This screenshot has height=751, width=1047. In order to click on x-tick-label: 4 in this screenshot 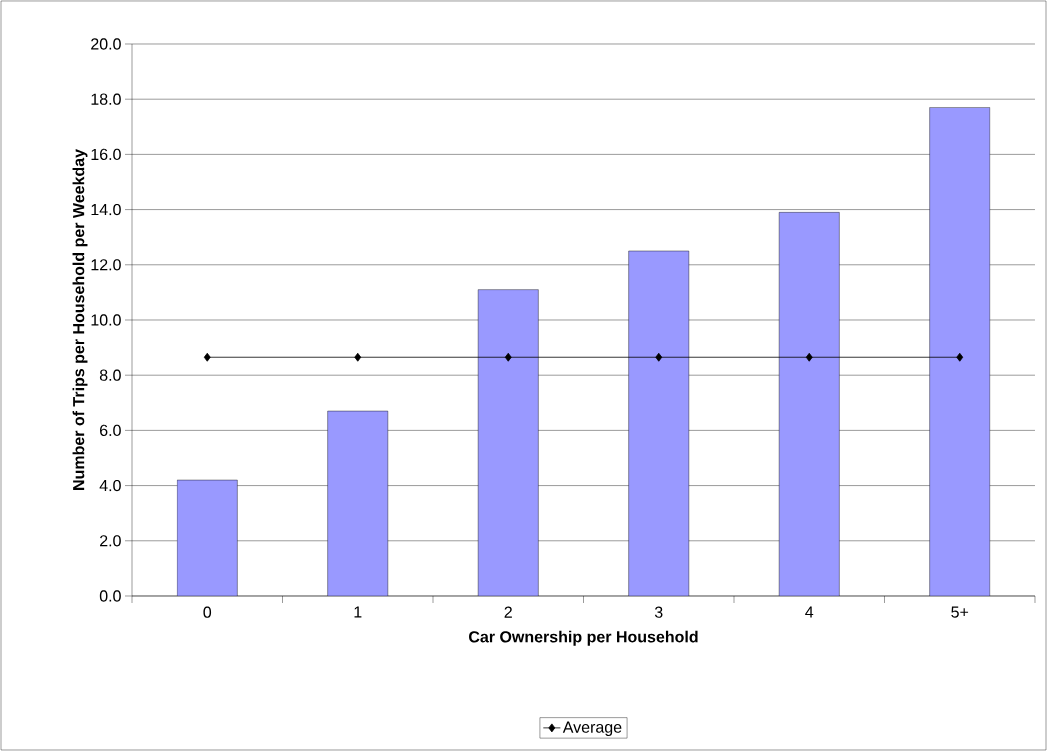, I will do `click(809, 612)`.